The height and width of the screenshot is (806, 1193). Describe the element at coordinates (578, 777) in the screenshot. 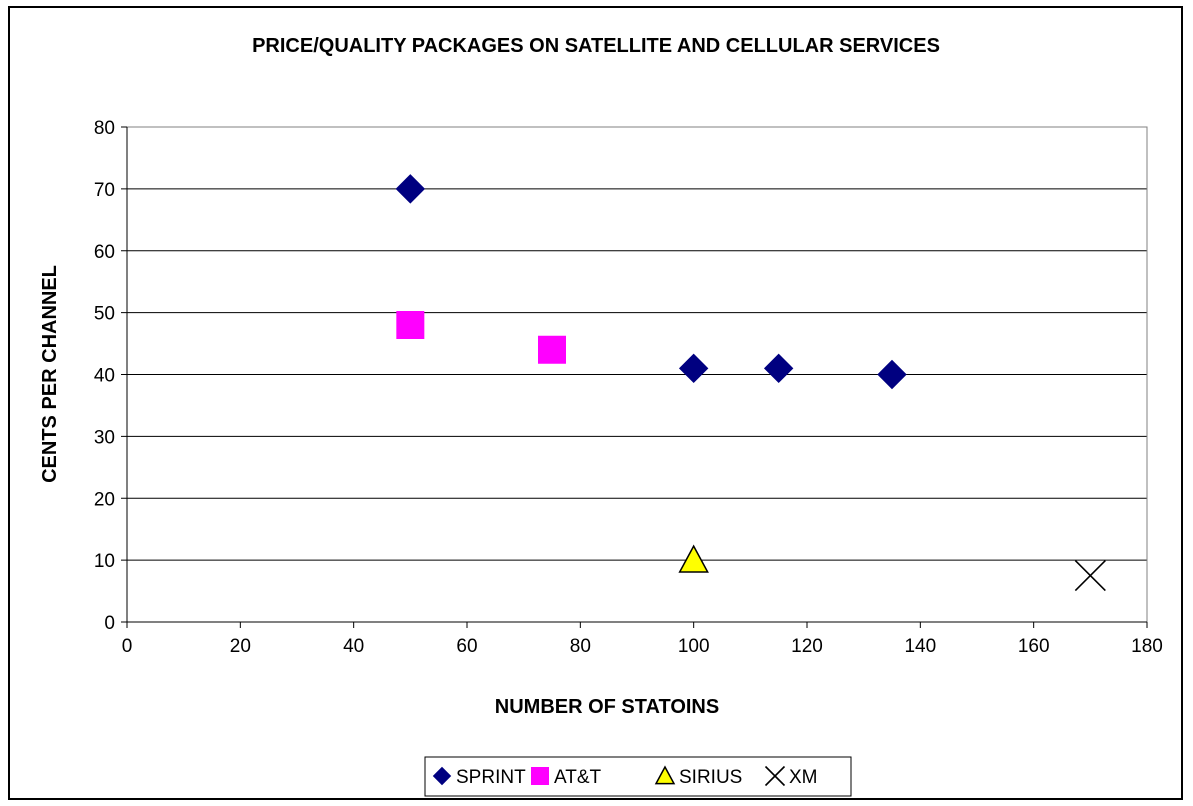

I see `legend-label-at-t: AT&T` at that location.